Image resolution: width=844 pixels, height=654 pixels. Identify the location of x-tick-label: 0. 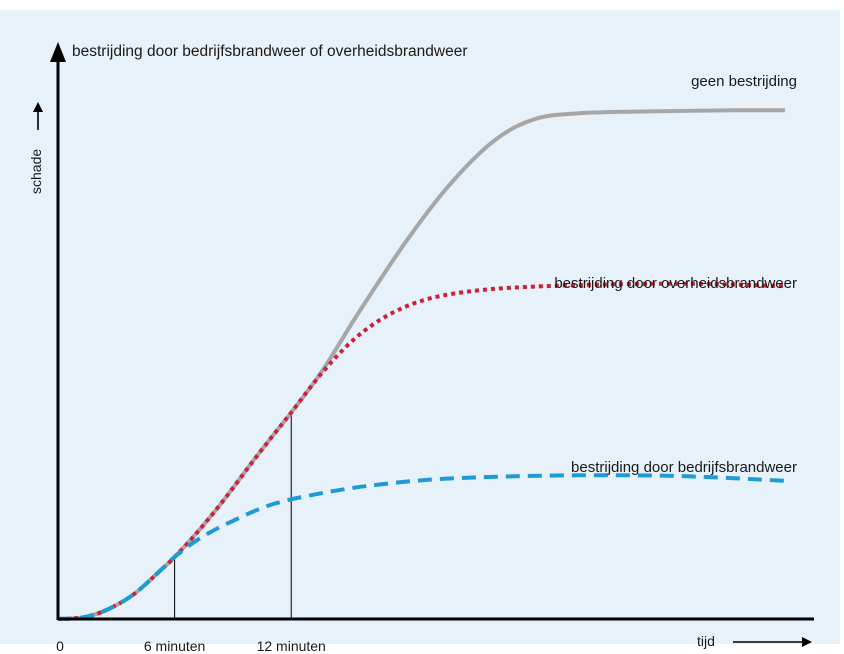
(60, 646).